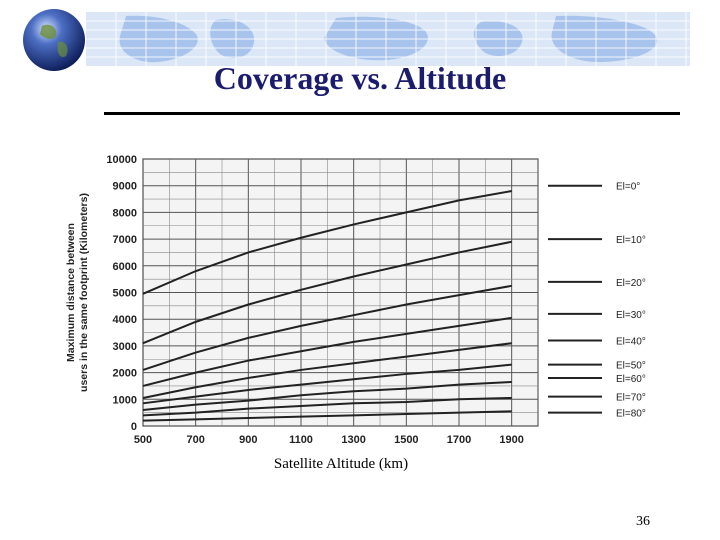 Image resolution: width=720 pixels, height=540 pixels. I want to click on x-tick-label: 700, so click(195, 440).